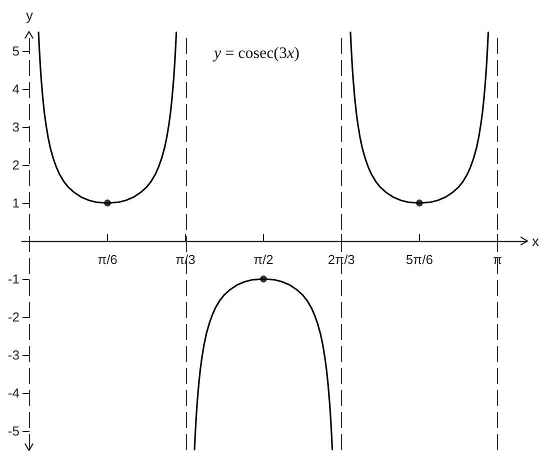 The image size is (542, 453). What do you see at coordinates (14, 317) in the screenshot?
I see `y-tick-label: -2` at bounding box center [14, 317].